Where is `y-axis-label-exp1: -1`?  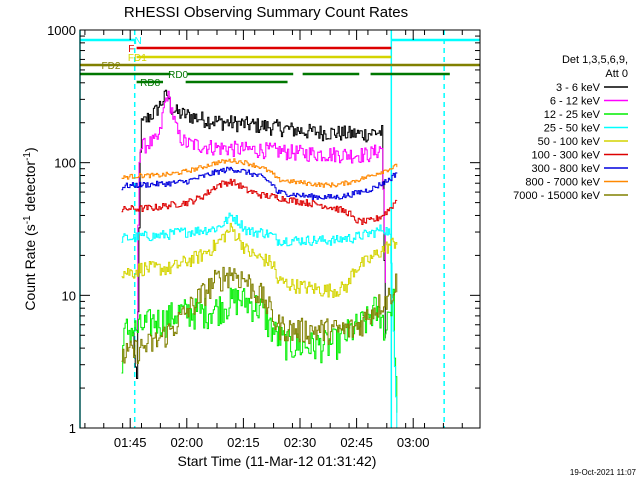
y-axis-label-exp1: -1 is located at coordinates (27, 219).